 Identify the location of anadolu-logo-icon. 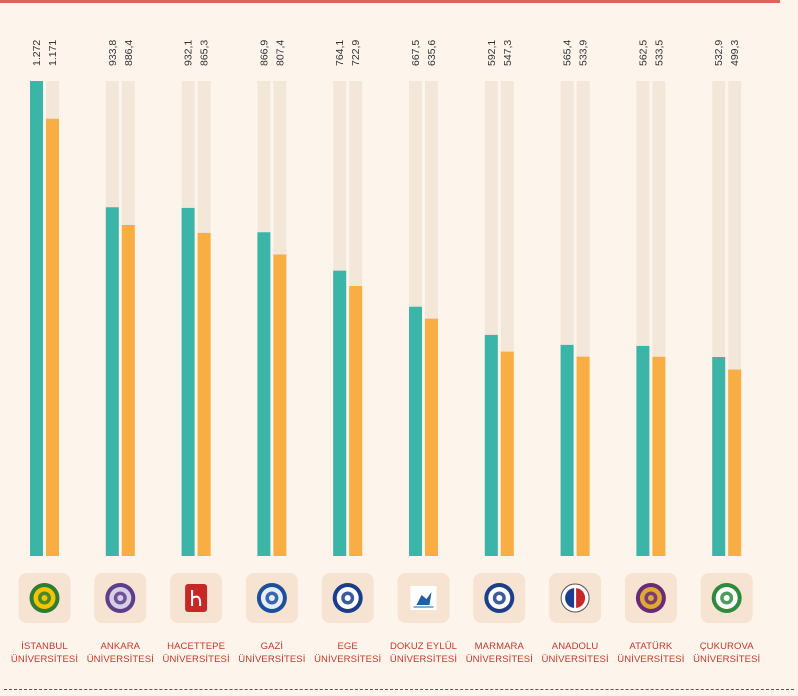
(575, 598).